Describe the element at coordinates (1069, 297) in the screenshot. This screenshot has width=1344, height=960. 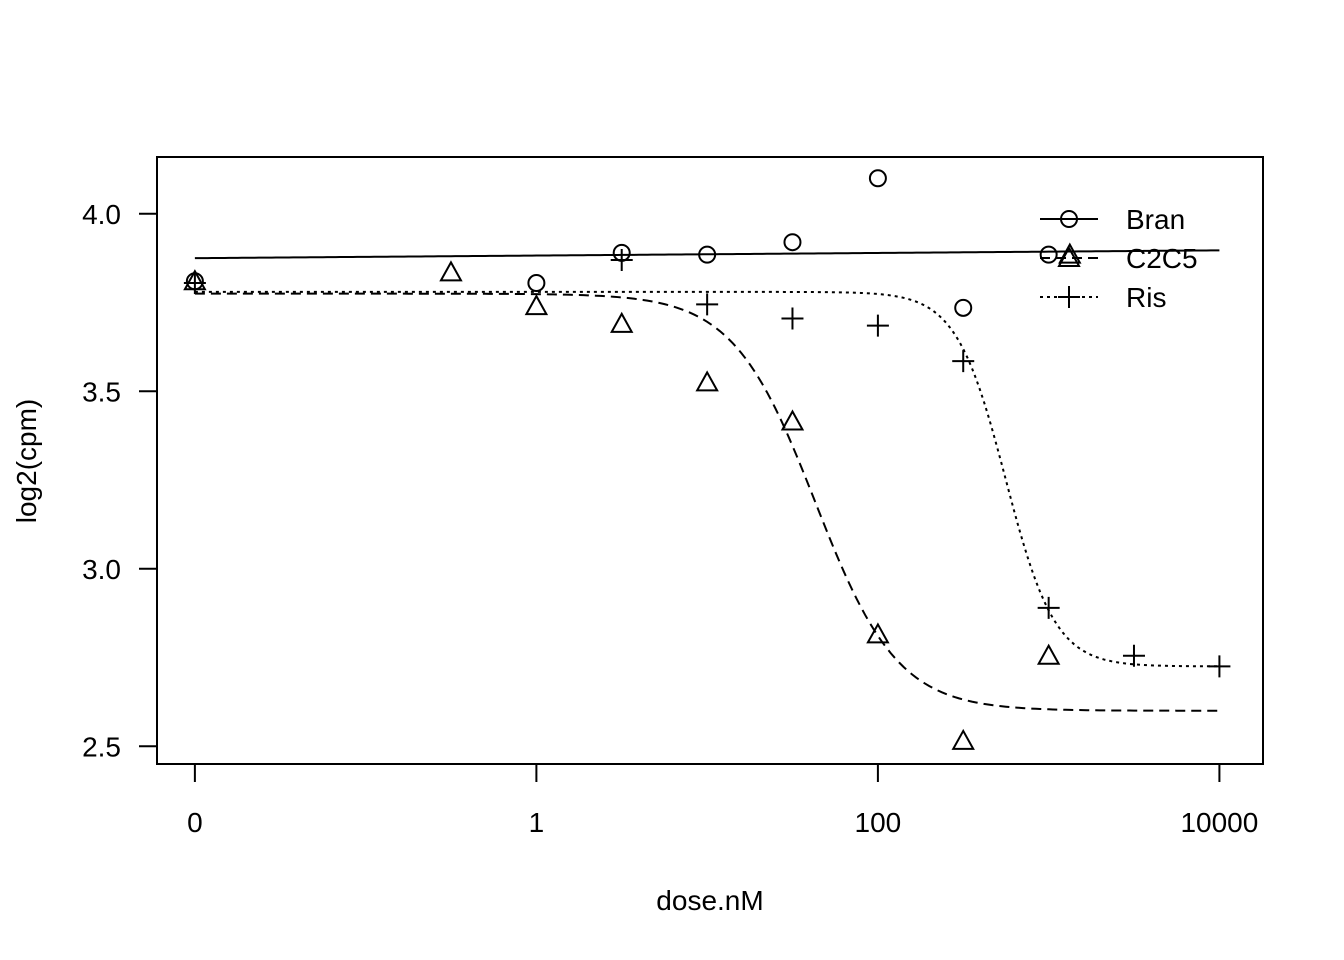
I see `legend-marker-ris` at that location.